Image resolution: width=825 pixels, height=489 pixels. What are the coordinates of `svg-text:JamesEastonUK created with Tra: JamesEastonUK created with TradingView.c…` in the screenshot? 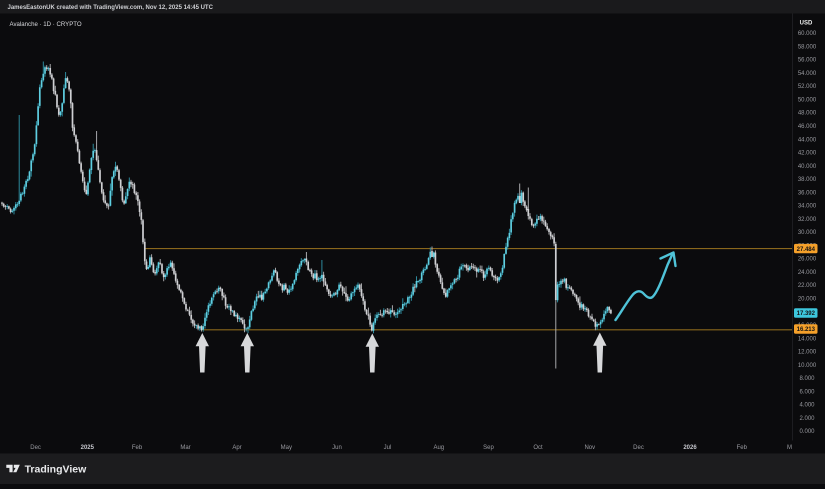 It's located at (111, 8).